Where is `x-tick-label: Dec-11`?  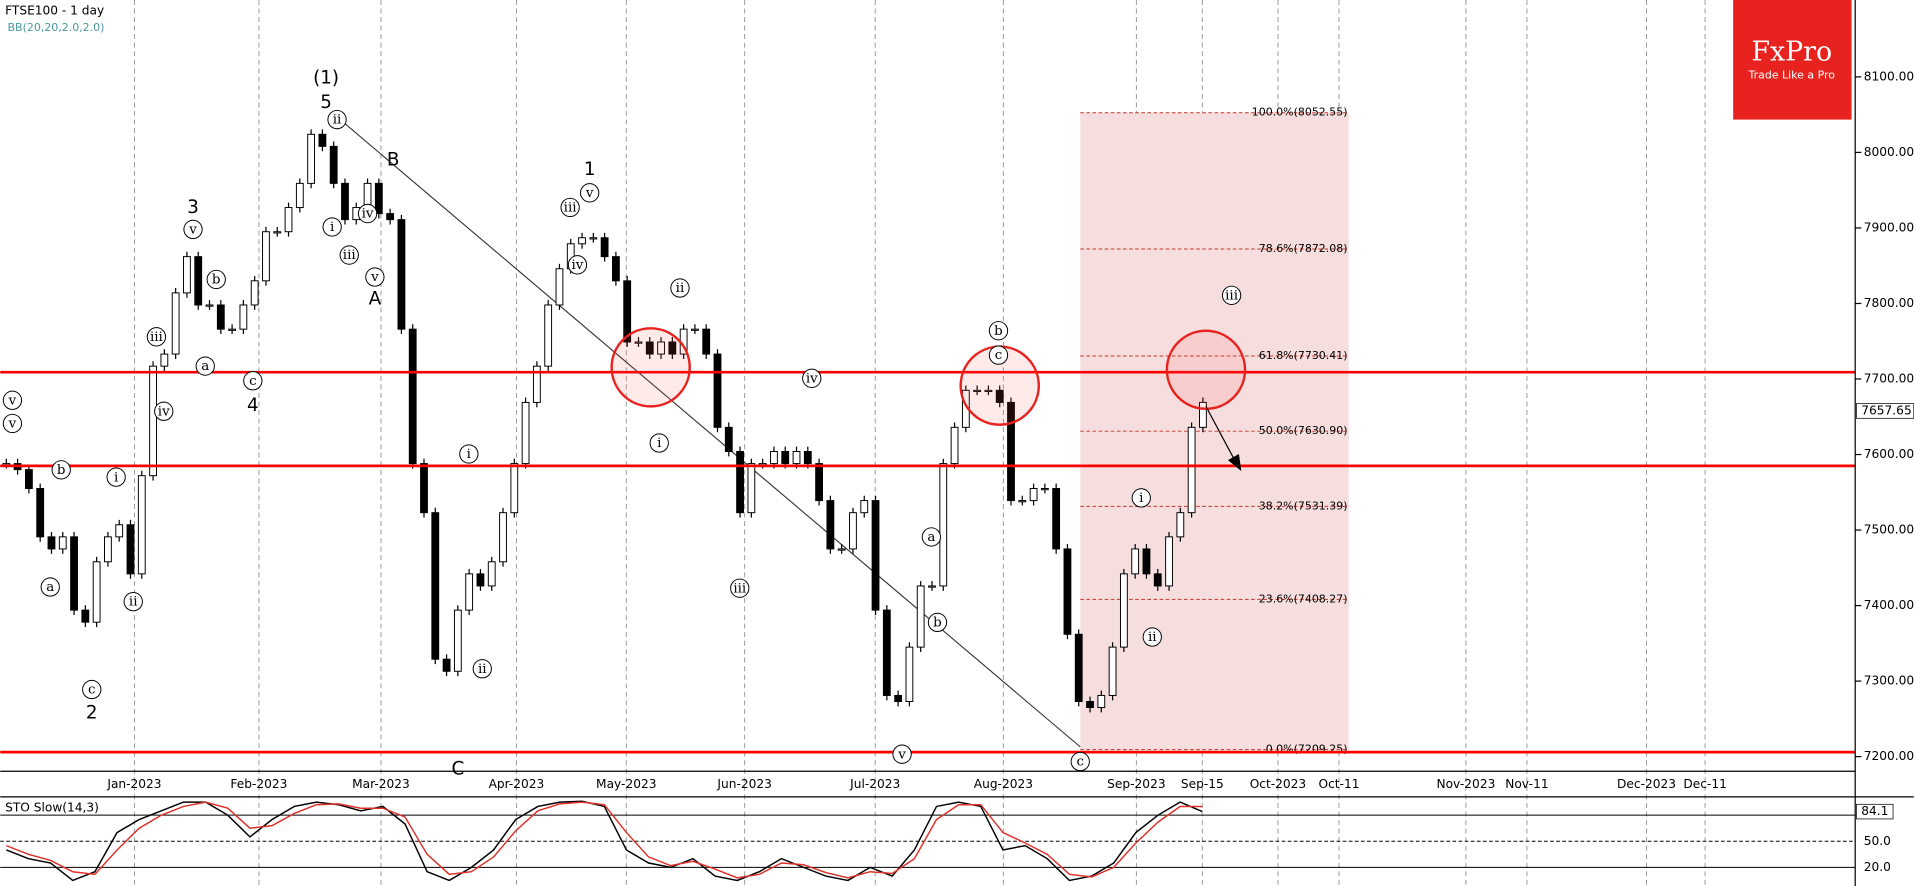
x-tick-label: Dec-11 is located at coordinates (1705, 784).